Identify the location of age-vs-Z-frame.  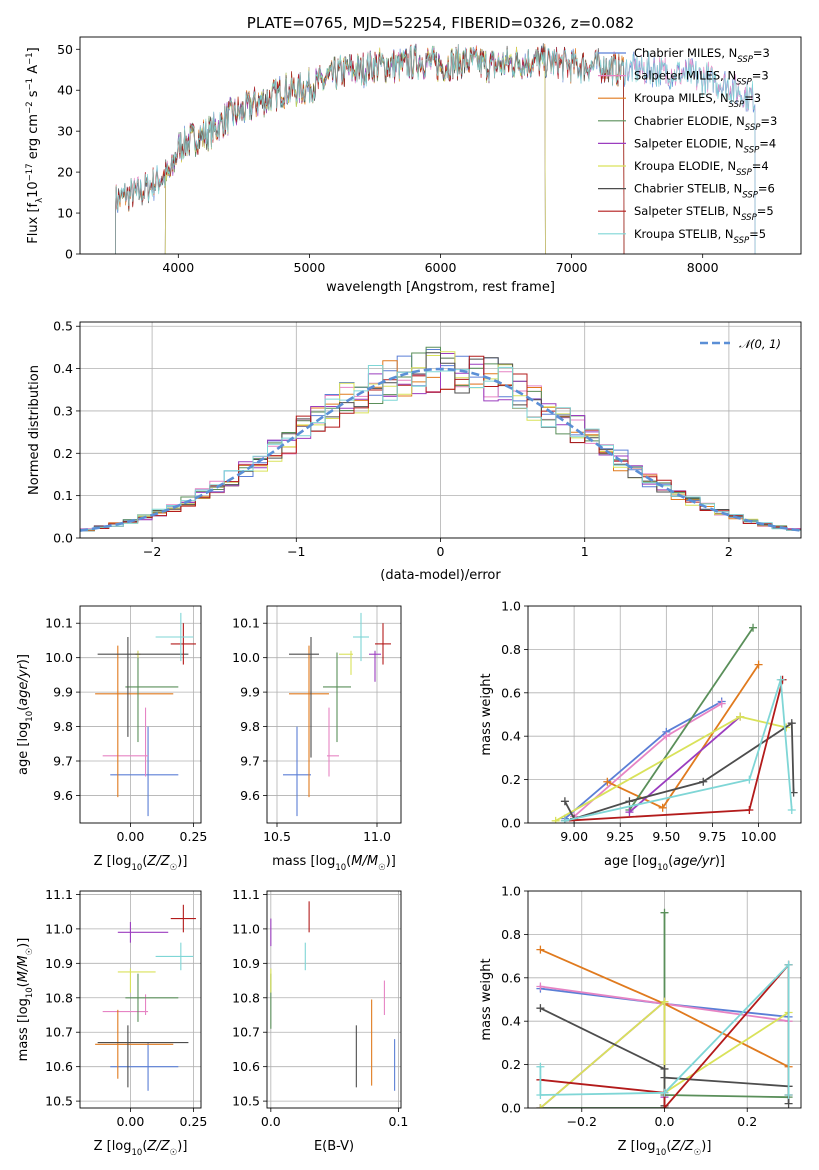
(140, 714).